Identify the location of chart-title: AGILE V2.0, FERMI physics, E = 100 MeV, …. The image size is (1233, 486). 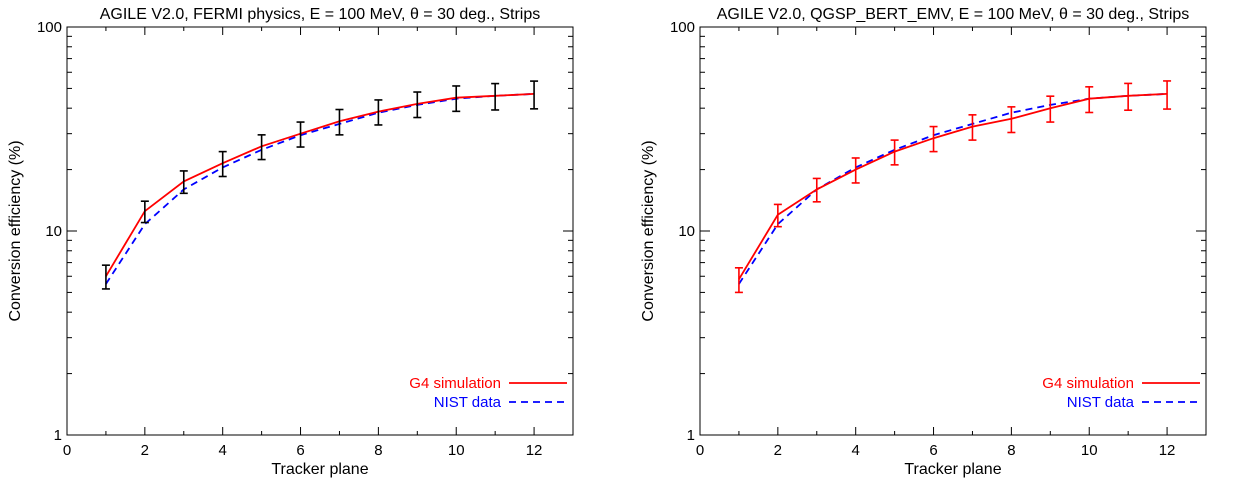
(320, 14).